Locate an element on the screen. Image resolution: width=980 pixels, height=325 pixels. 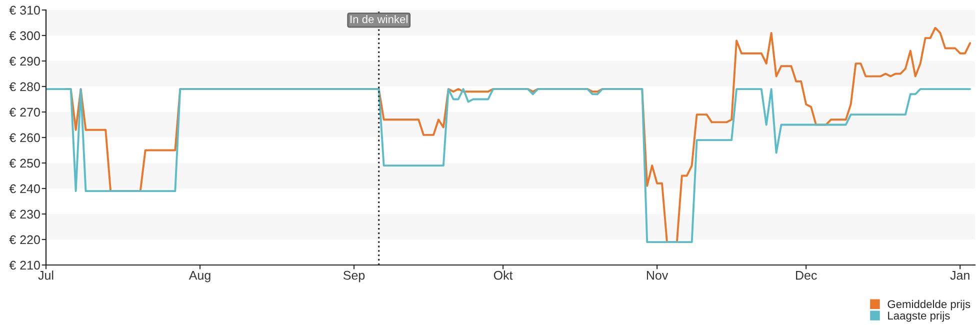
y-tick-label: € 290 is located at coordinates (24, 61).